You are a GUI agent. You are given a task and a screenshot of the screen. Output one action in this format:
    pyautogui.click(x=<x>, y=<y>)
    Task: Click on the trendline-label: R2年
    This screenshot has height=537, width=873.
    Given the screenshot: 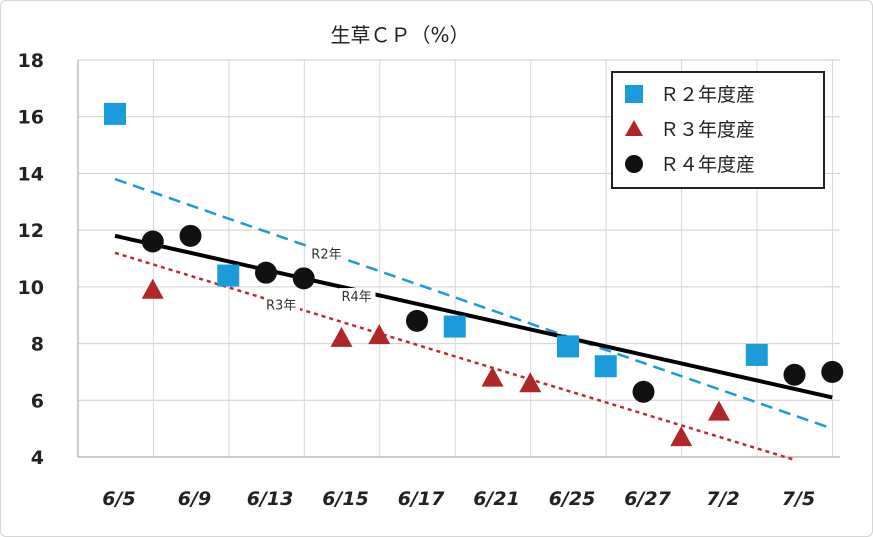 What is the action you would take?
    pyautogui.click(x=326, y=255)
    